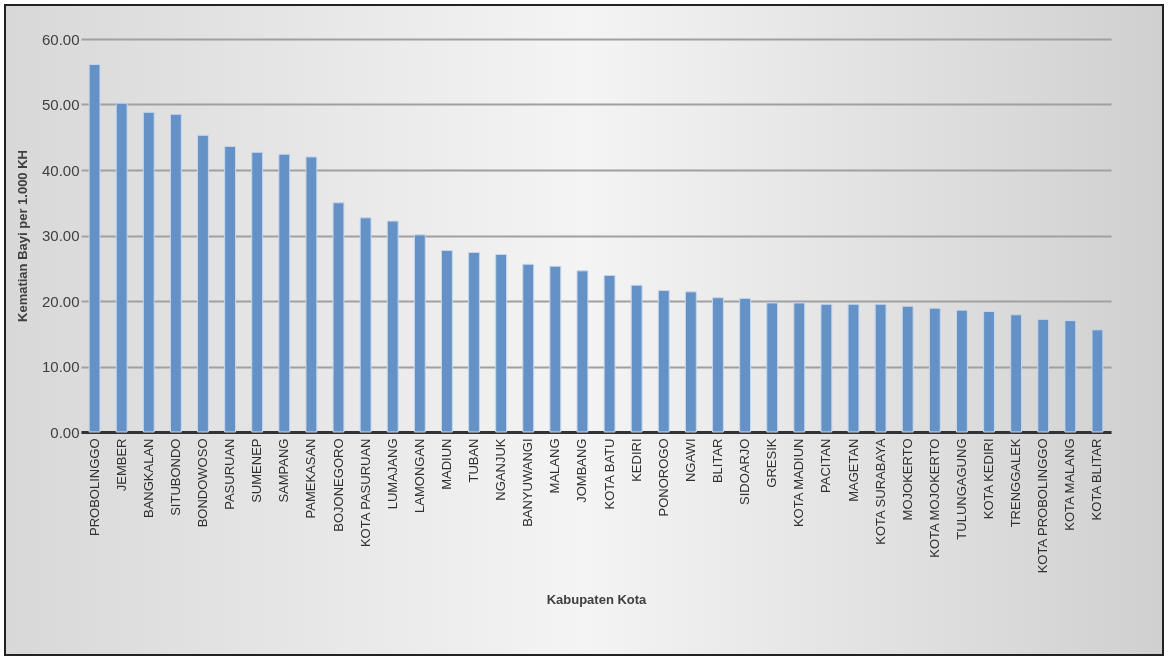 The image size is (1172, 664). I want to click on x-tick-label: KOTA MALANG, so click(1070, 484).